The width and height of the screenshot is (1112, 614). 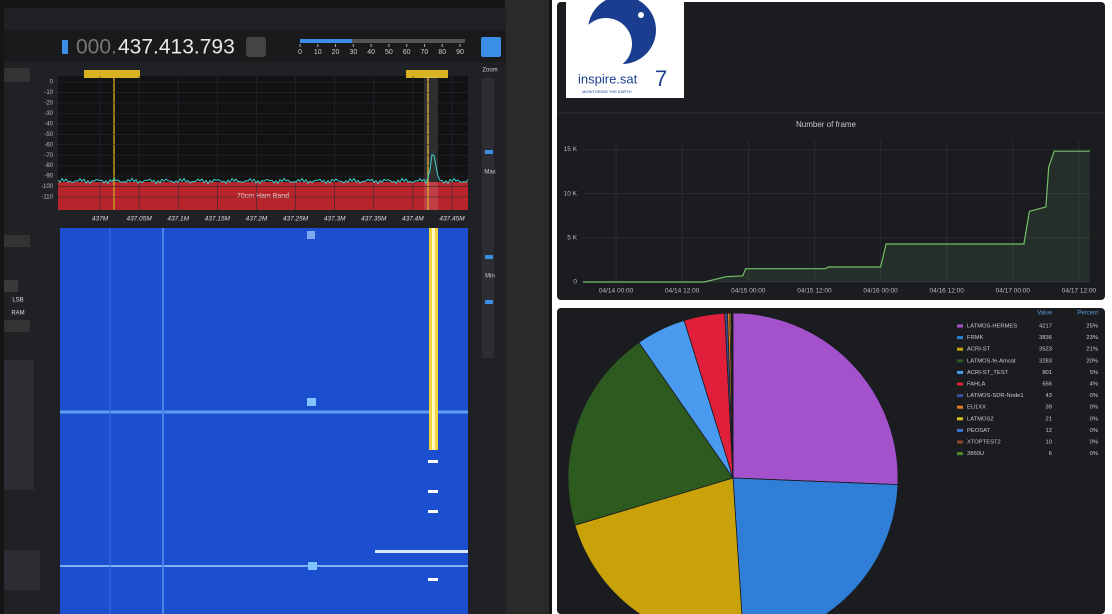 I want to click on fullscreen-button, so click(x=491, y=47).